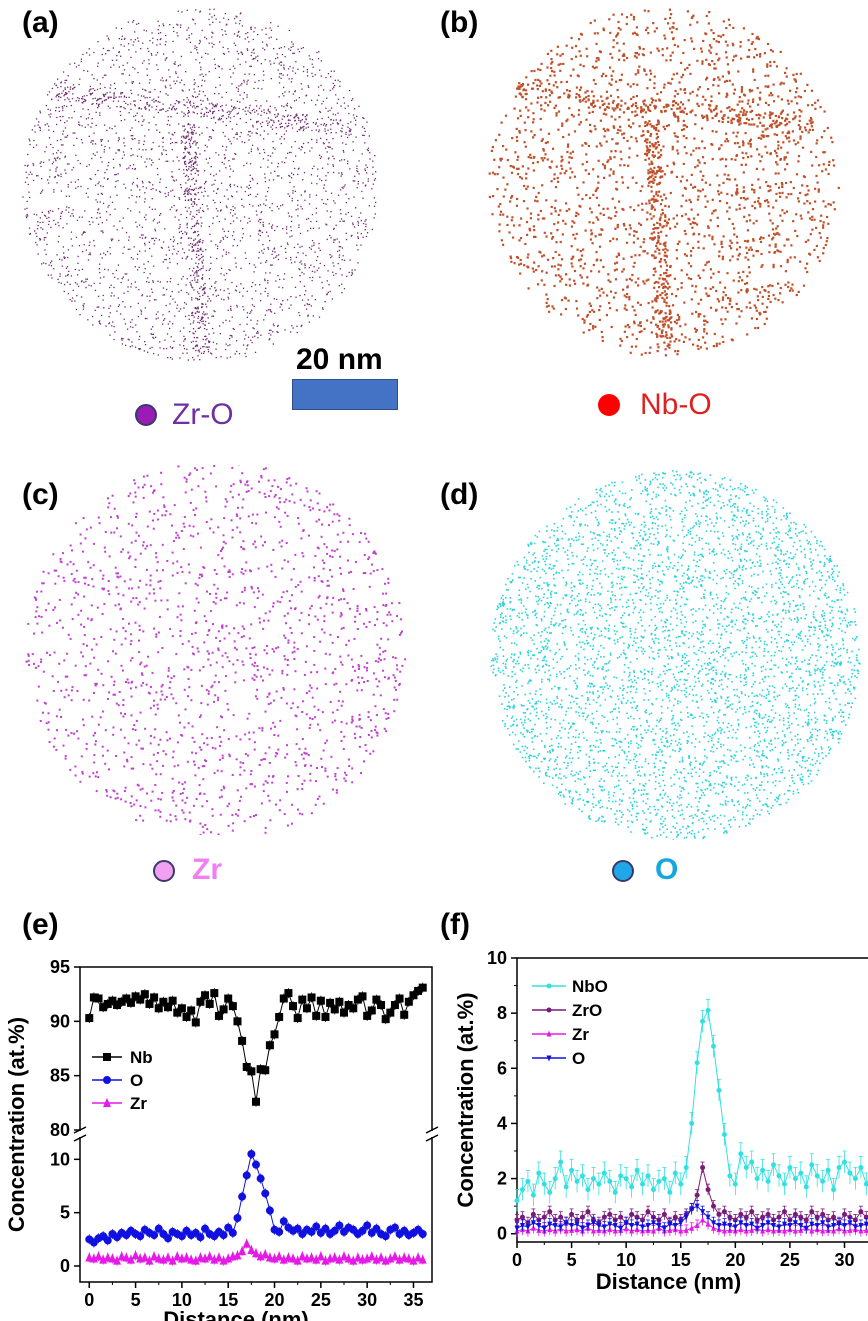 This screenshot has height=1321, width=868. Describe the element at coordinates (681, 1260) in the screenshot. I see `x-tick-label: 15` at that location.